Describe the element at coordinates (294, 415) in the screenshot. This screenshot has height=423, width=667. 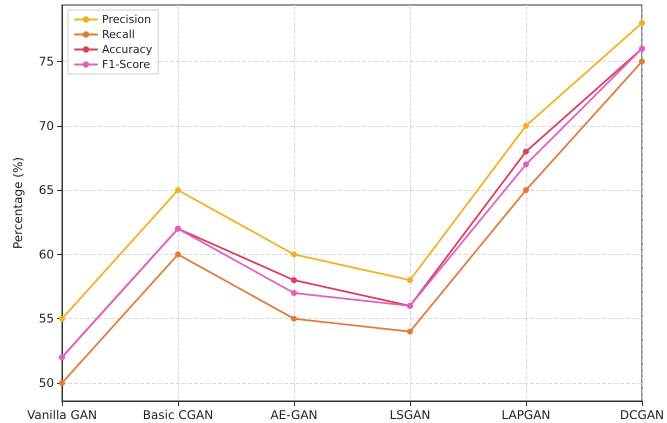
I see `x-tick-label: AE-GAN` at that location.